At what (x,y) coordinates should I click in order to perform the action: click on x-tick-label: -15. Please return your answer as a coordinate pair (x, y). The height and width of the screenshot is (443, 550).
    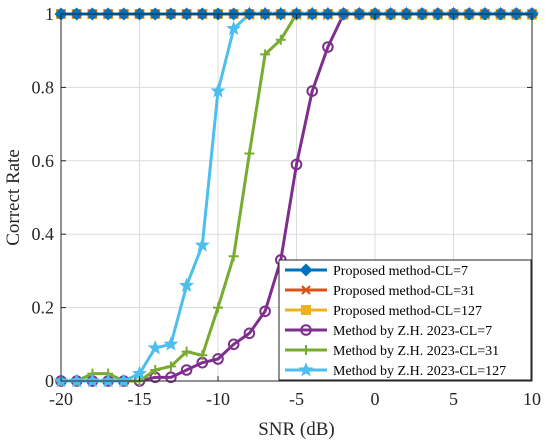
    Looking at the image, I should click on (140, 399).